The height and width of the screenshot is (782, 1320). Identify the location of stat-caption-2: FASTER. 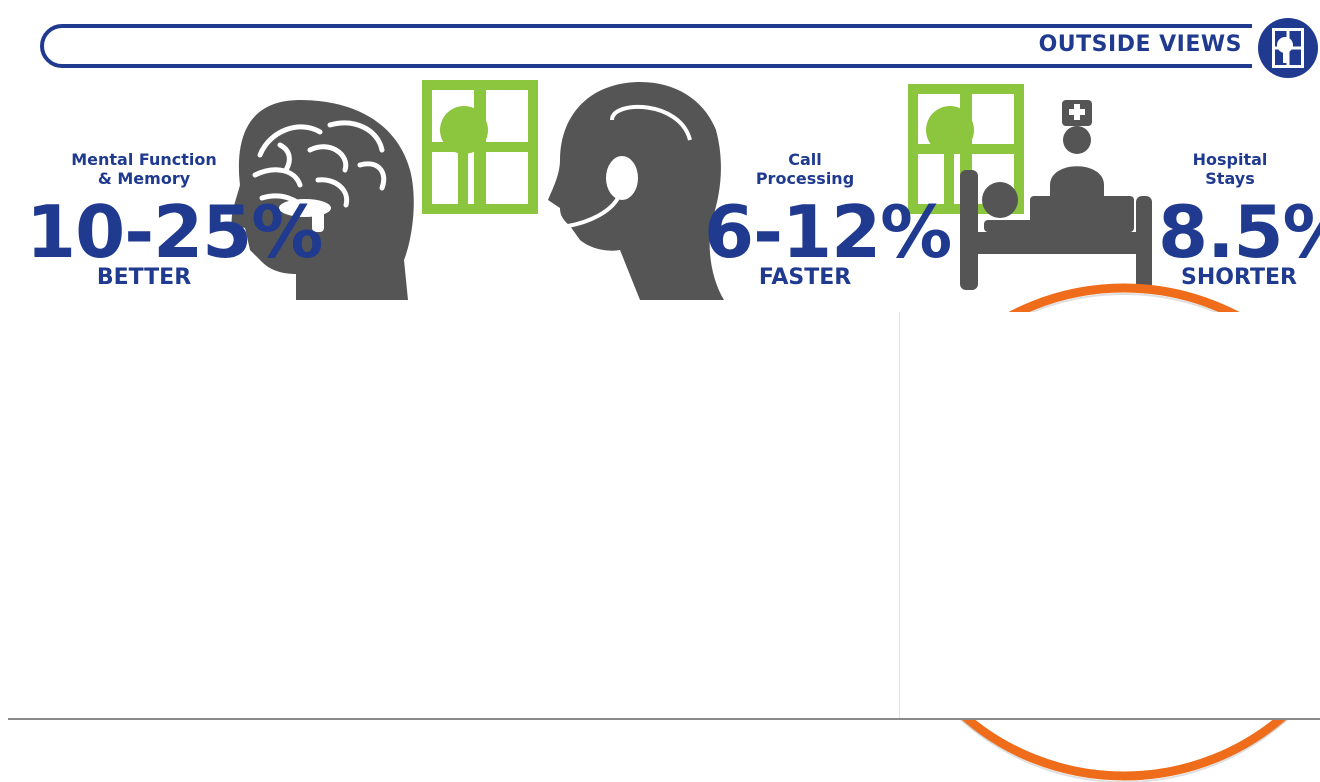
(805, 277).